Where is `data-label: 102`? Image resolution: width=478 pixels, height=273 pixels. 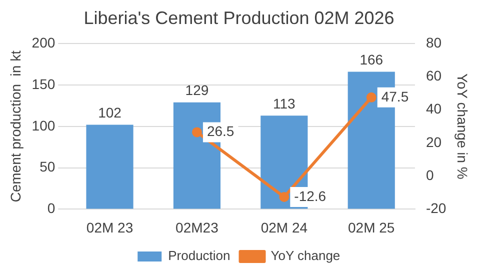
data-label: 102 is located at coordinates (110, 112).